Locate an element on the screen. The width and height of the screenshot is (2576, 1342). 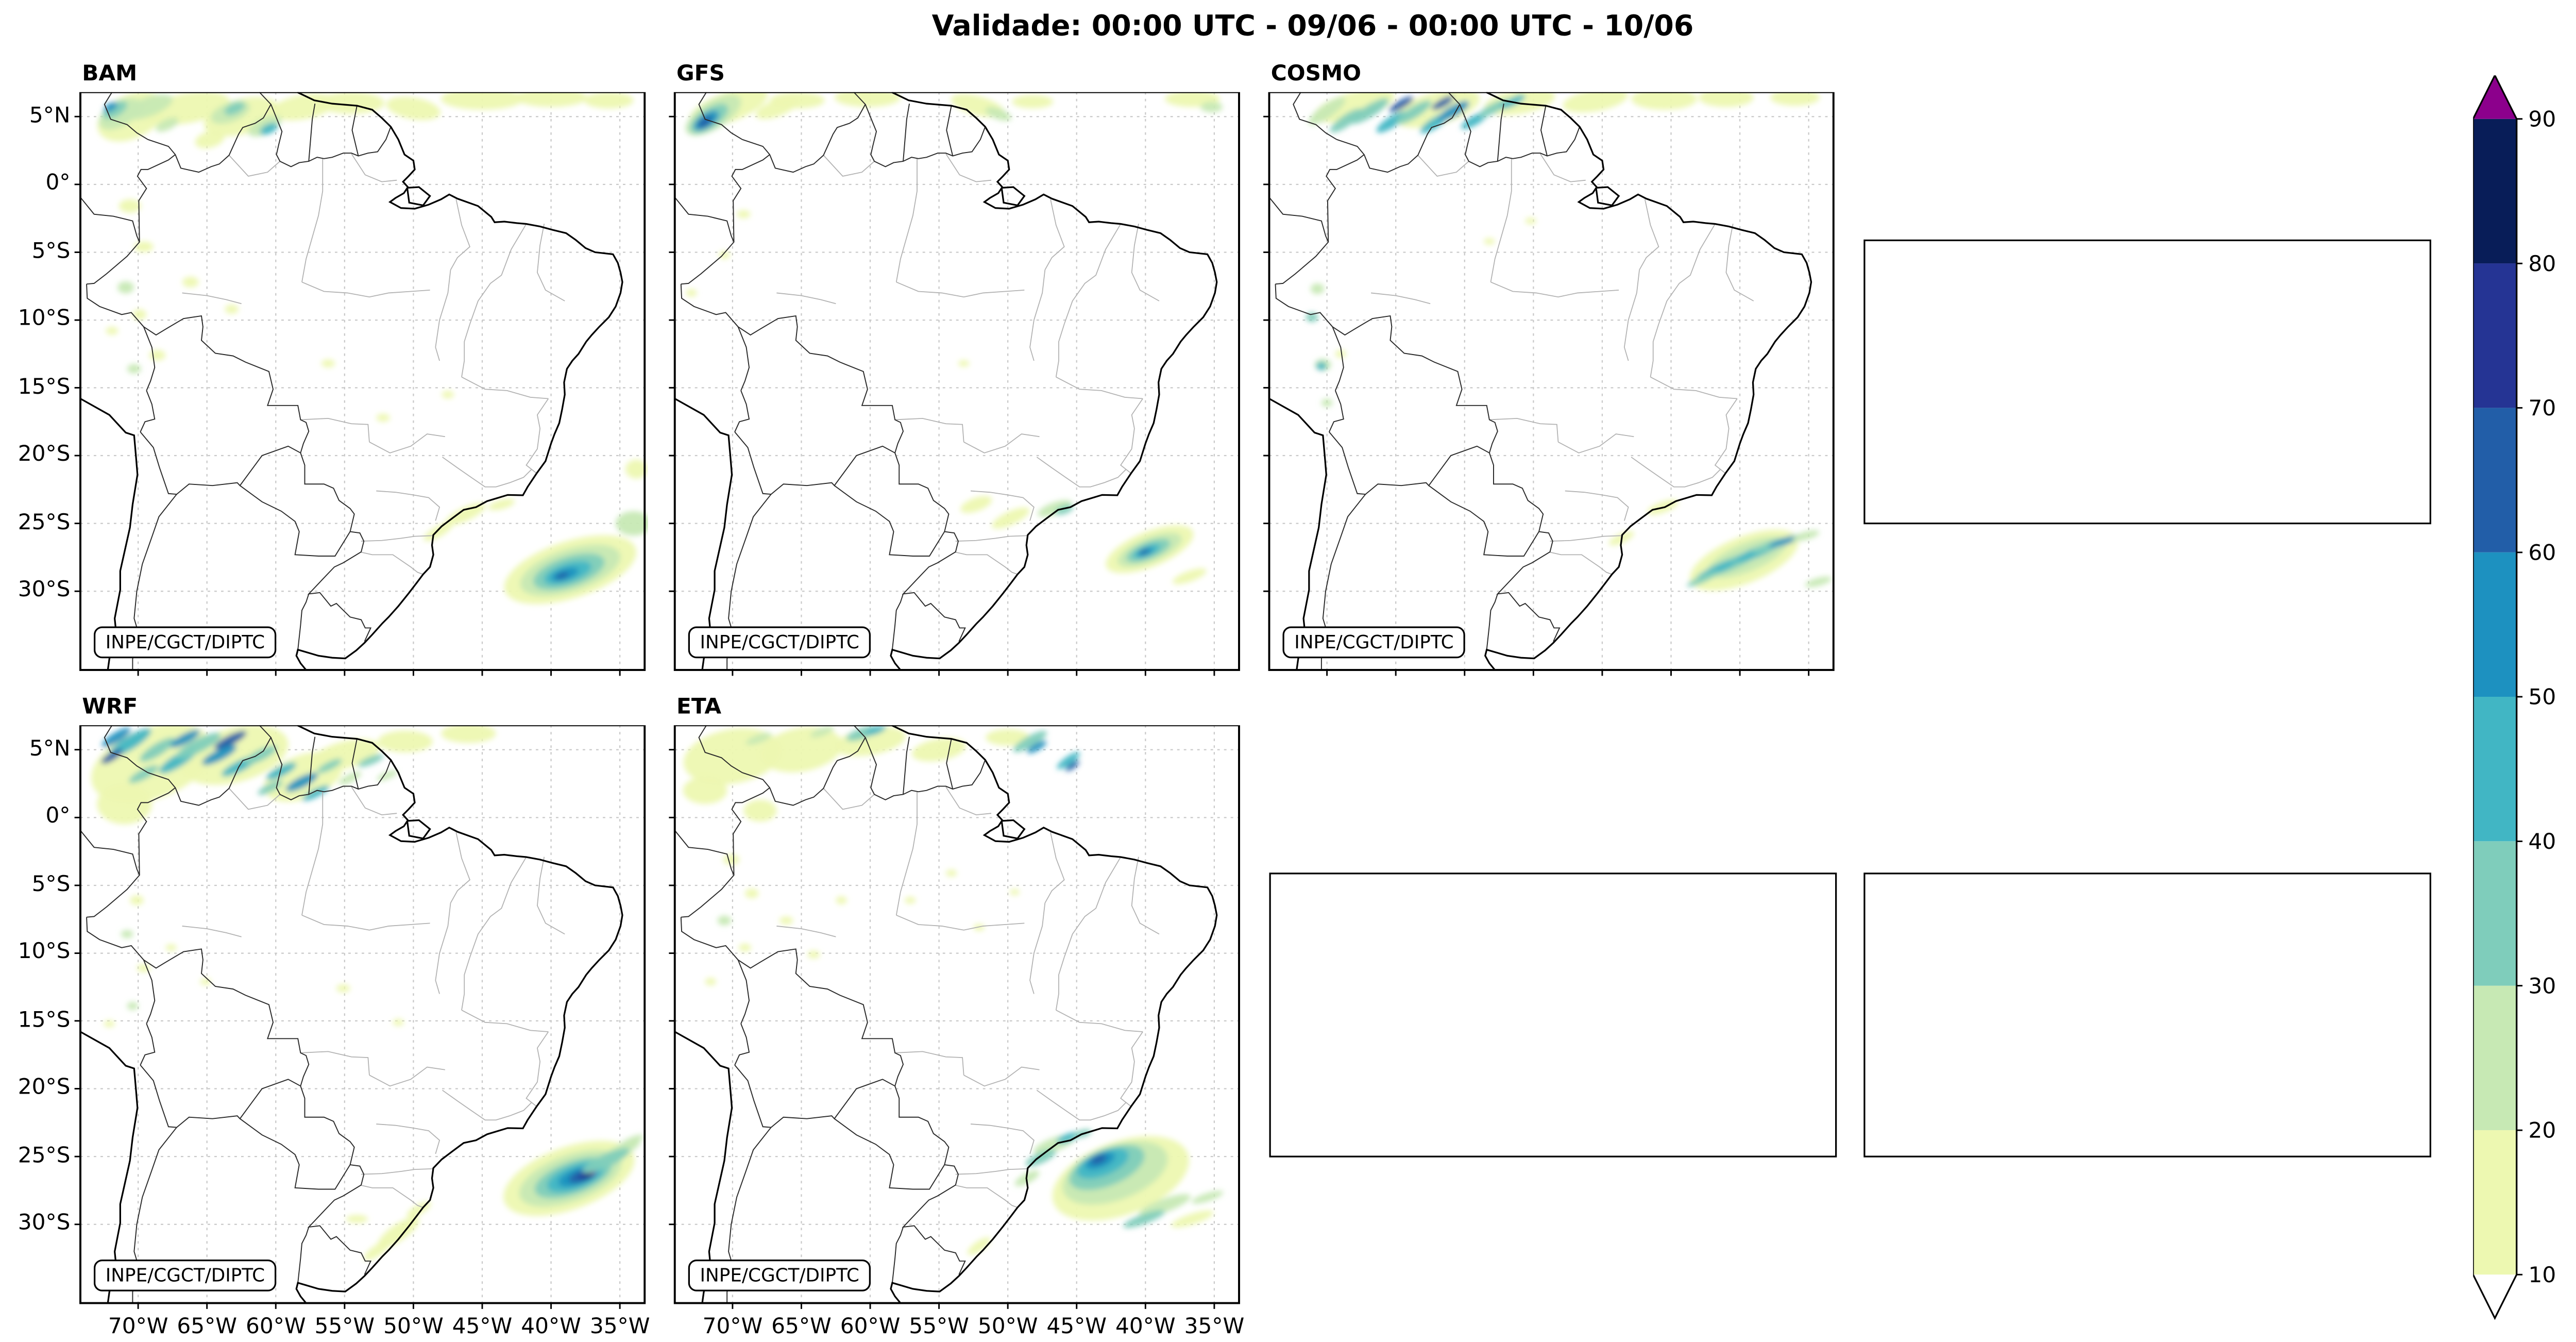
colorbar-tick-label: 30 is located at coordinates (2542, 985).